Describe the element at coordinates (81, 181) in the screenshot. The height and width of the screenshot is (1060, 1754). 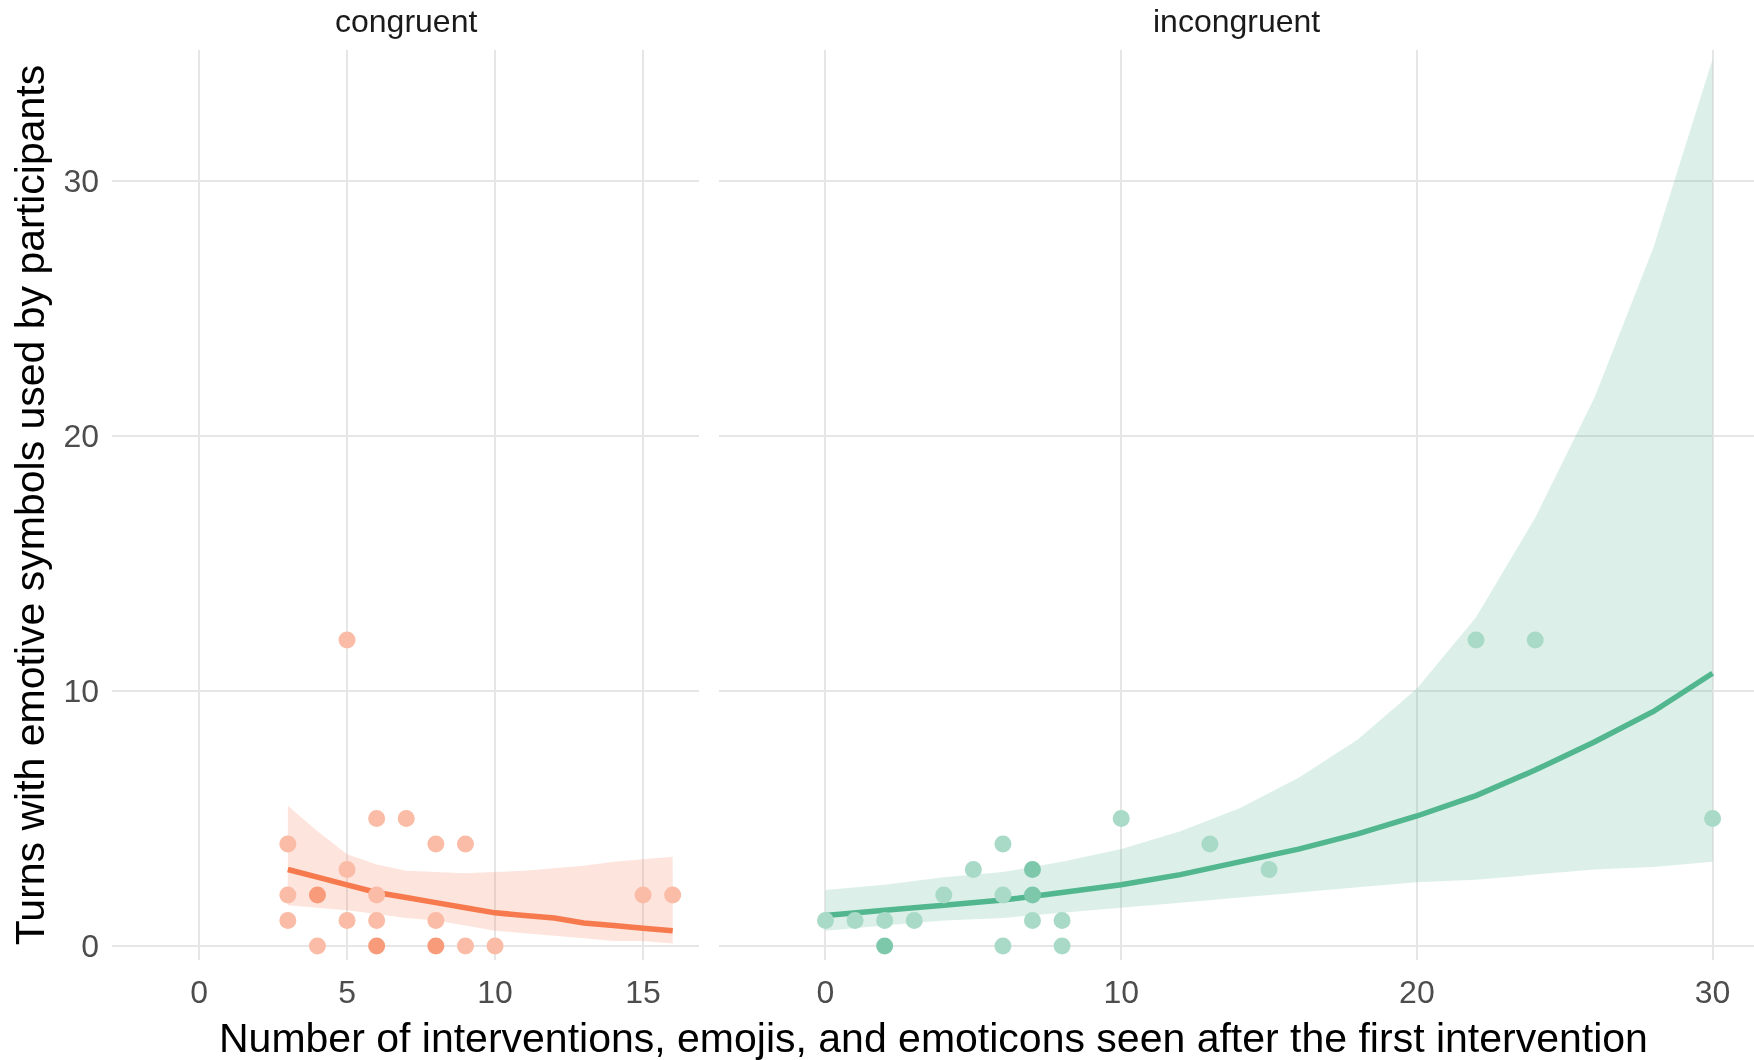
I see `y-tick-label: 30` at that location.